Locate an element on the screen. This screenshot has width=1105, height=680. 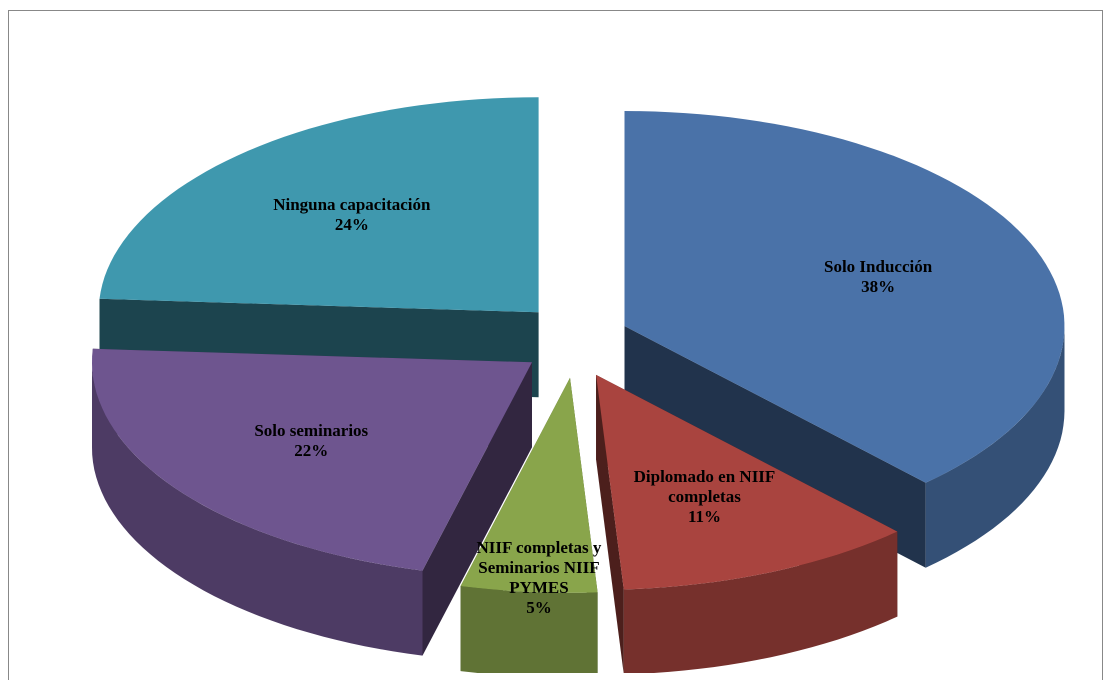
slice-value: 5% is located at coordinates (539, 608).